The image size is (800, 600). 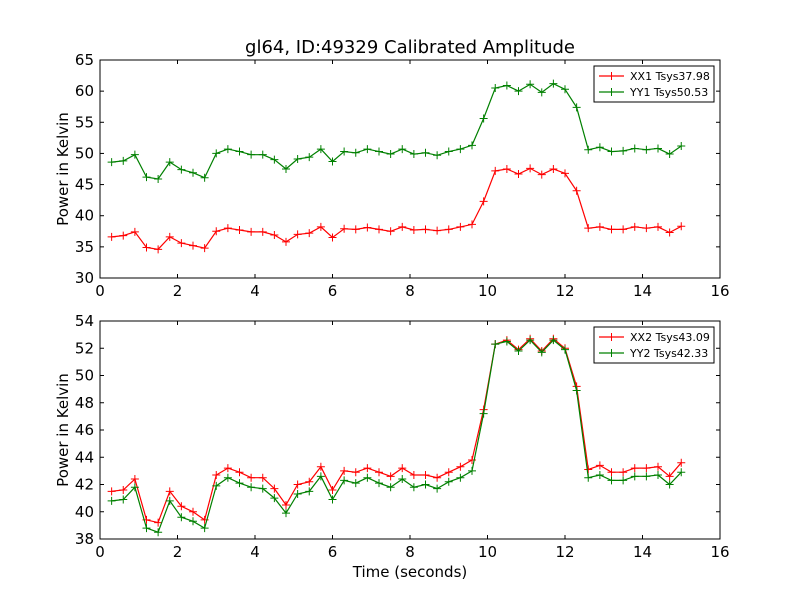 What do you see at coordinates (84, 348) in the screenshot?
I see `y-tick-label: 52` at bounding box center [84, 348].